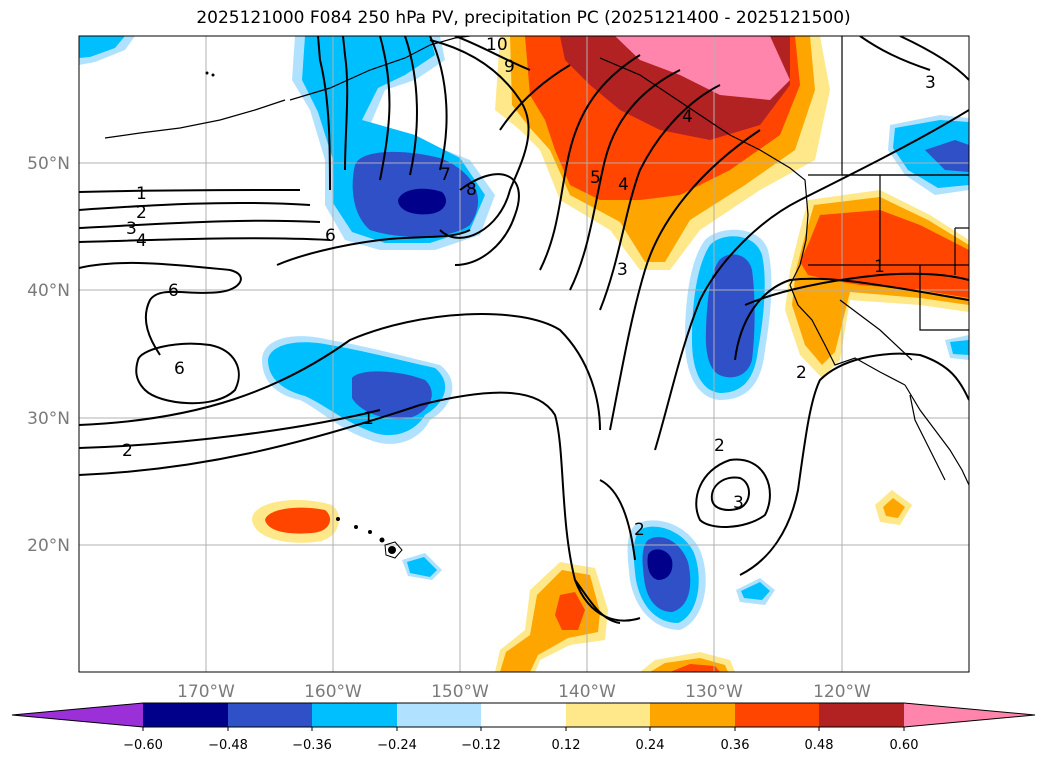 This screenshot has width=1047, height=765. I want to click on lon-label: 160°W, so click(333, 692).